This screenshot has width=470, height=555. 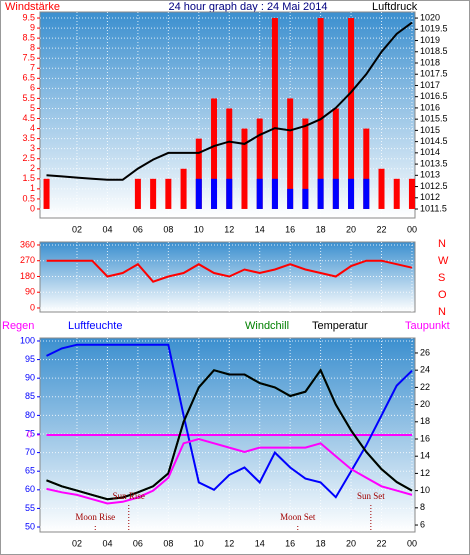 I want to click on y2-tick-label: 1016.5, so click(x=434, y=96).